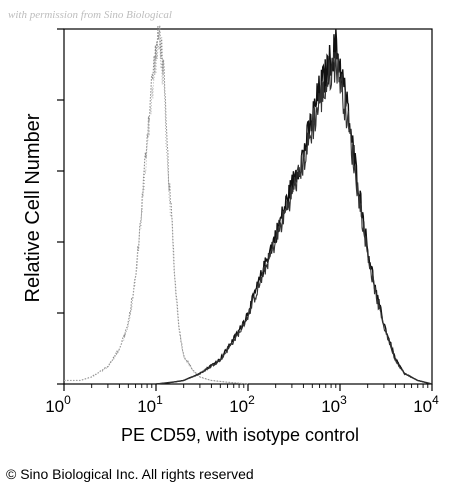 The width and height of the screenshot is (450, 486). Describe the element at coordinates (33, 207) in the screenshot. I see `y-axis-title: Relative Cell Number` at that location.